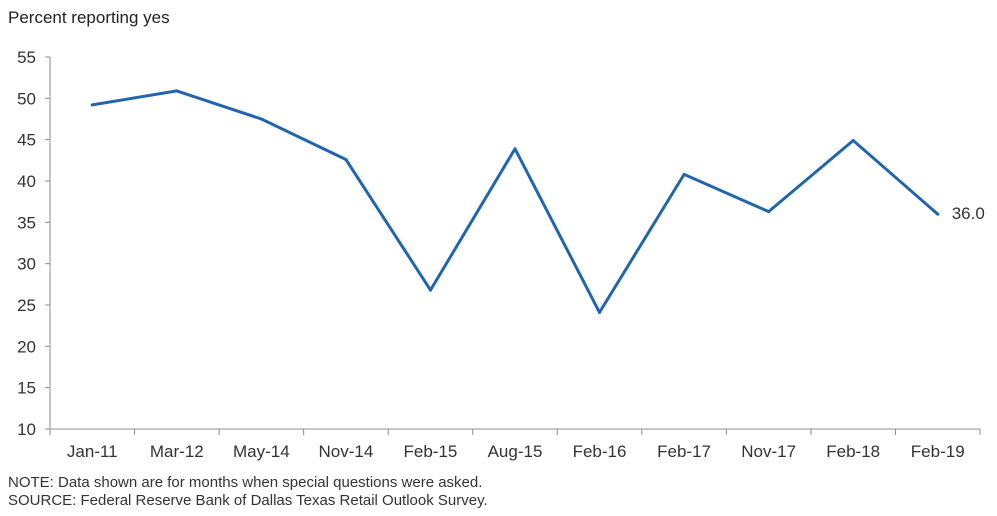 The height and width of the screenshot is (516, 997). Describe the element at coordinates (346, 451) in the screenshot. I see `x-tick-label: Nov-14` at that location.